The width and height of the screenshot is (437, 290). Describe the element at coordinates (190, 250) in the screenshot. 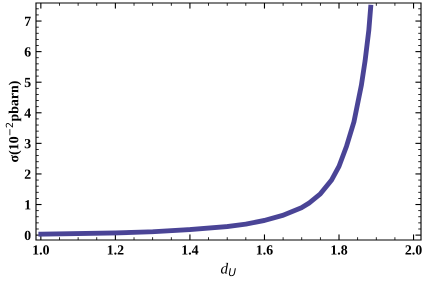

I see `x-tick-label: 1.4` at that location.